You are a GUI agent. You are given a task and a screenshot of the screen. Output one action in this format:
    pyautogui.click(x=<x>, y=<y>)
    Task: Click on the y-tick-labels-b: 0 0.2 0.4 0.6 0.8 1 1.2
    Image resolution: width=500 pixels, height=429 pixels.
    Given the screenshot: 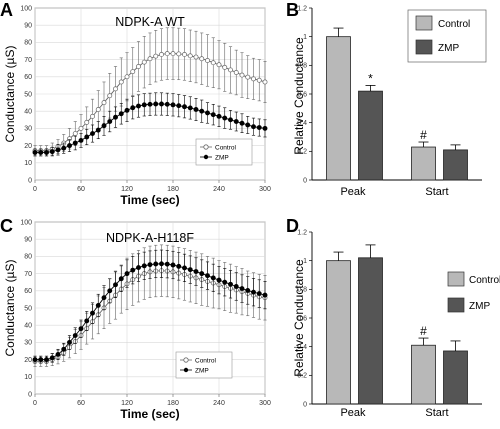 What is the action you would take?
    pyautogui.click(x=302, y=94)
    